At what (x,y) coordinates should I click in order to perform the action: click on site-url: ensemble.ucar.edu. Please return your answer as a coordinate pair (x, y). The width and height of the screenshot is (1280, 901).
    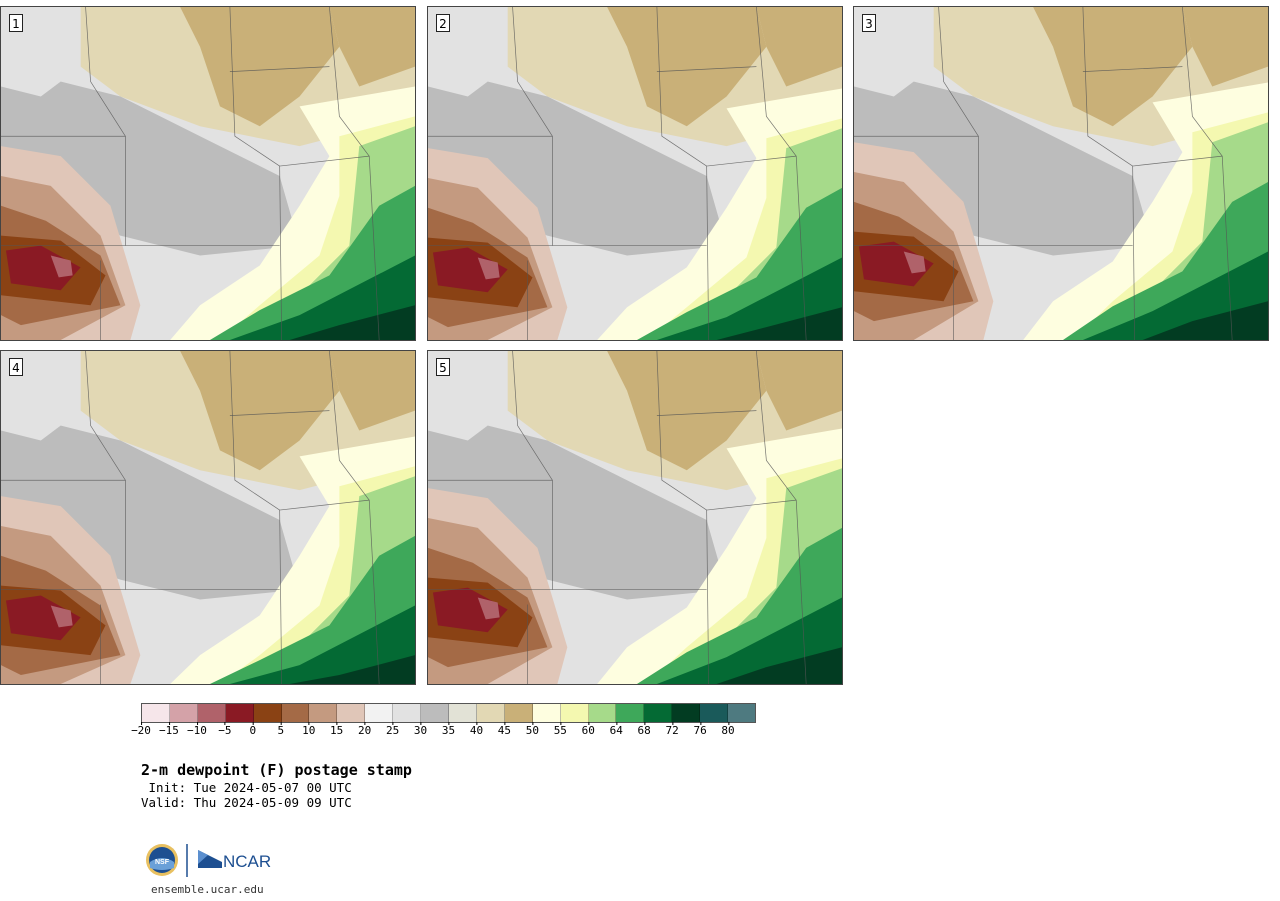
    Looking at the image, I should click on (207, 889).